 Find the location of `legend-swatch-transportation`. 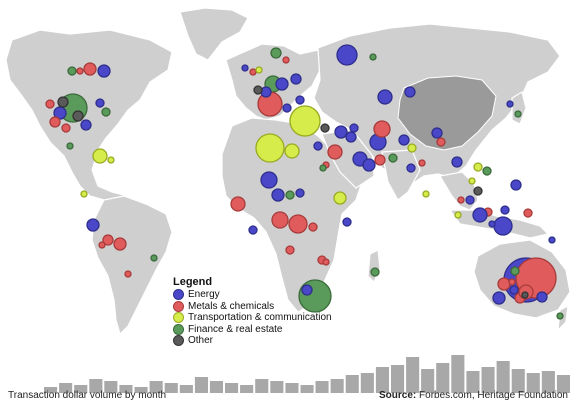

legend-swatch-transportation is located at coordinates (178, 318).